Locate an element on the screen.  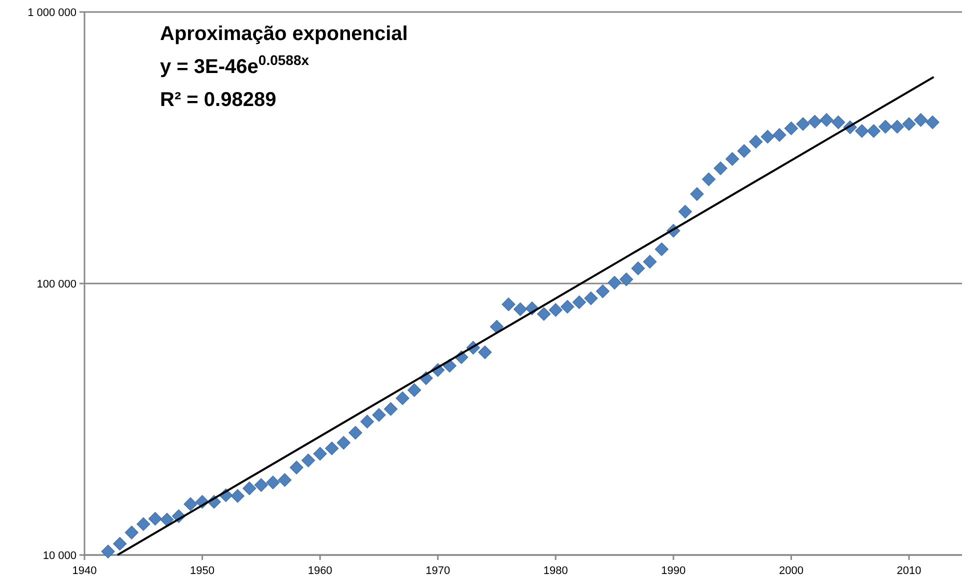
annotation: R² = 0.98289 is located at coordinates (218, 100).